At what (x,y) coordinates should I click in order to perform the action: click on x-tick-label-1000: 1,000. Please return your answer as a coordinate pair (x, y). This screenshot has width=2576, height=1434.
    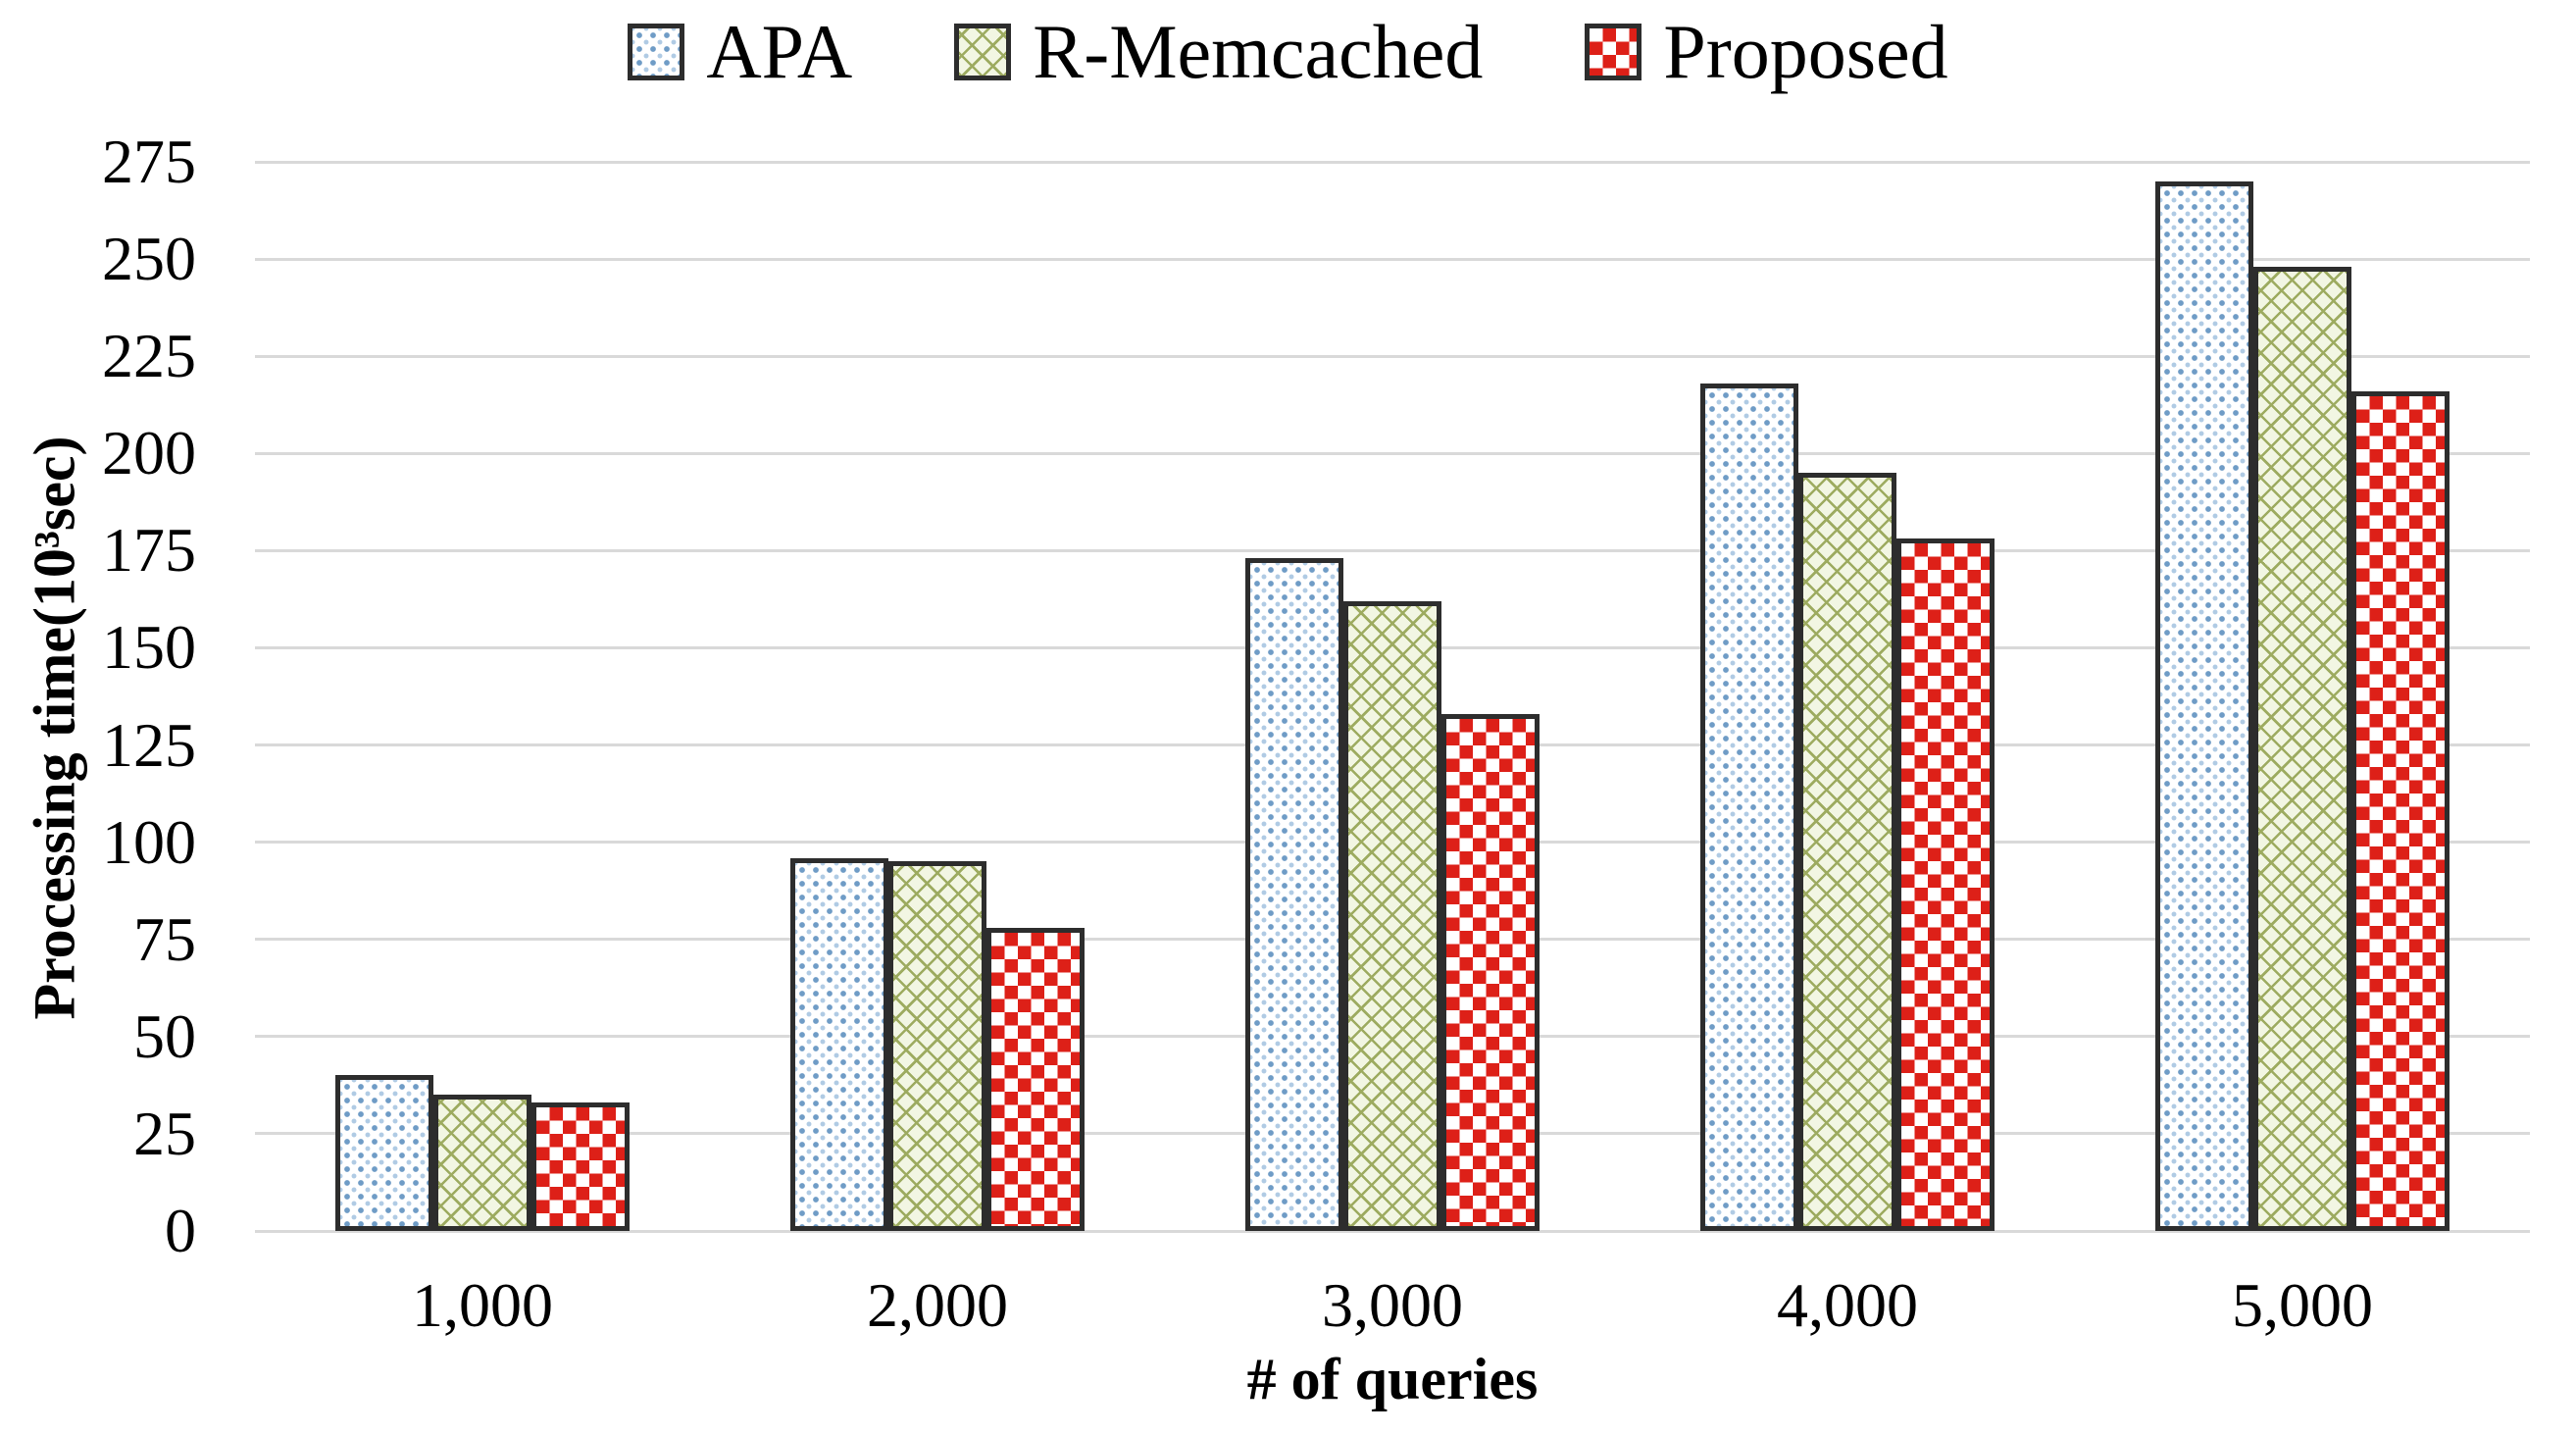
    Looking at the image, I should click on (483, 1305).